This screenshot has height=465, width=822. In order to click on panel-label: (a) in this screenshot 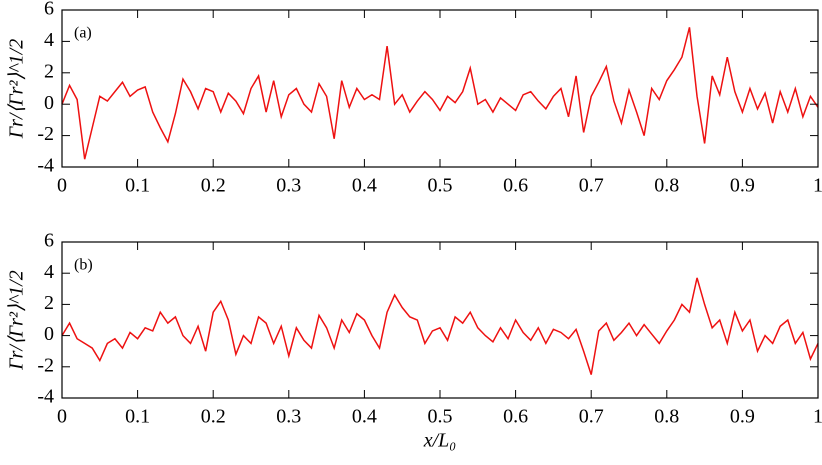, I will do `click(83, 33)`.